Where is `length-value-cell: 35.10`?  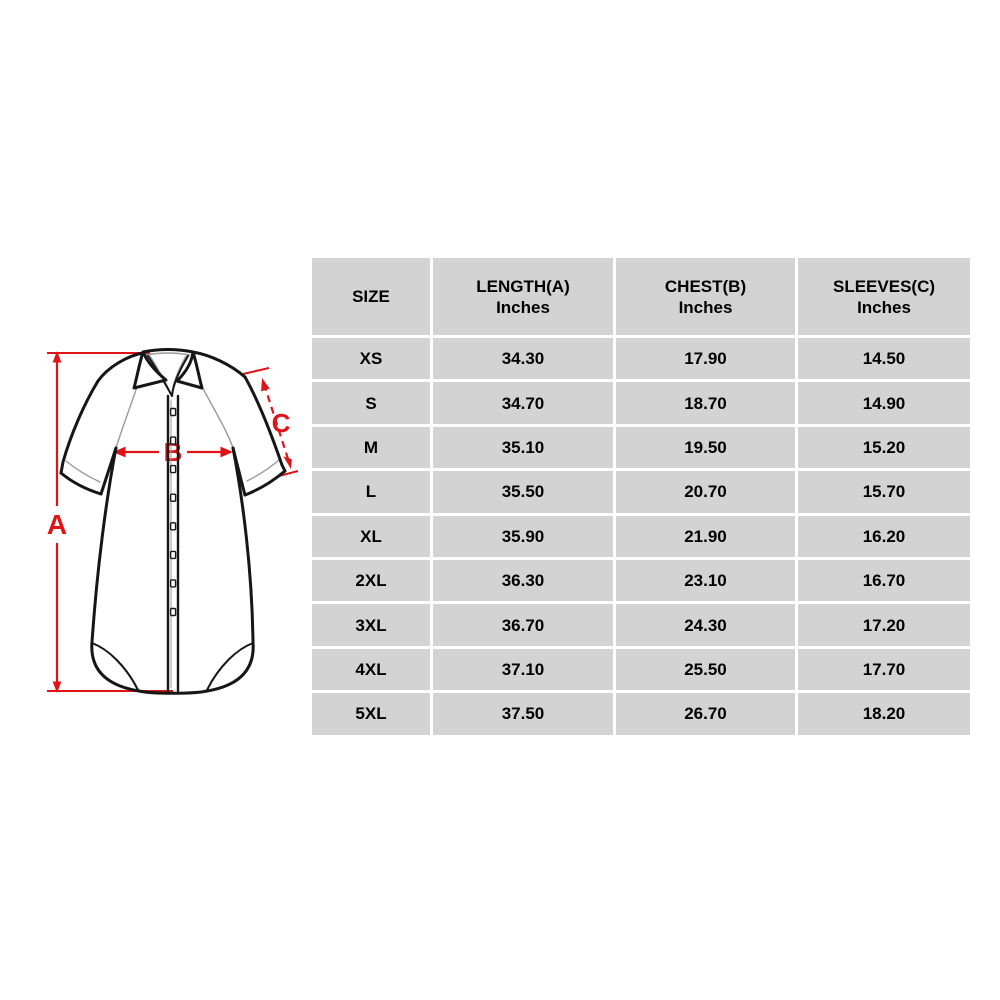 length-value-cell: 35.10 is located at coordinates (523, 447).